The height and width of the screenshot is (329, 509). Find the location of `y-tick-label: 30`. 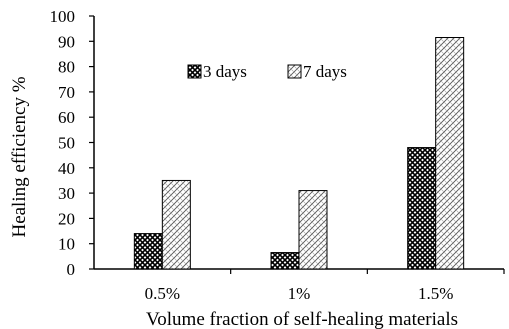

y-tick-label: 30 is located at coordinates (66, 193).